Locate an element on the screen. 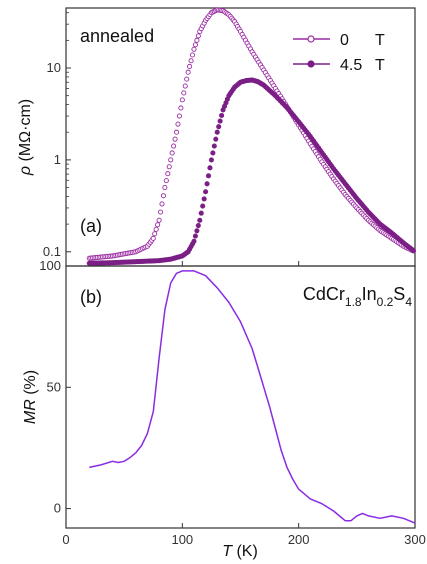  panel-b-xtick-label-3: 300 is located at coordinates (415, 539).